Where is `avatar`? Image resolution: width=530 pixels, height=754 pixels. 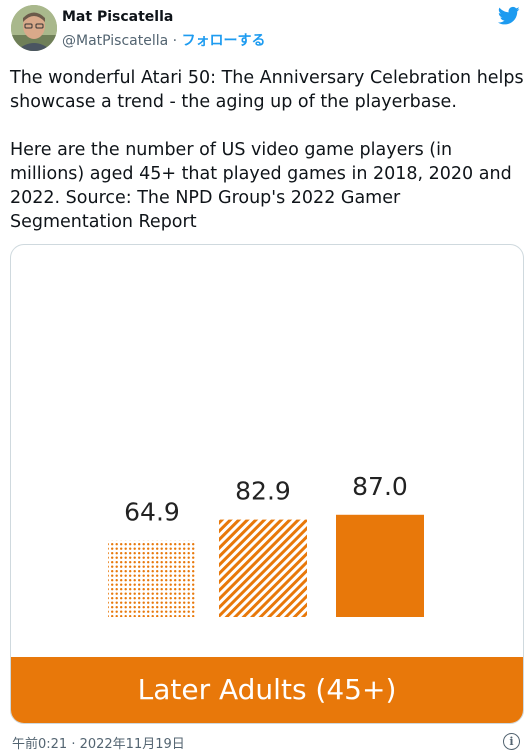 avatar is located at coordinates (34, 28).